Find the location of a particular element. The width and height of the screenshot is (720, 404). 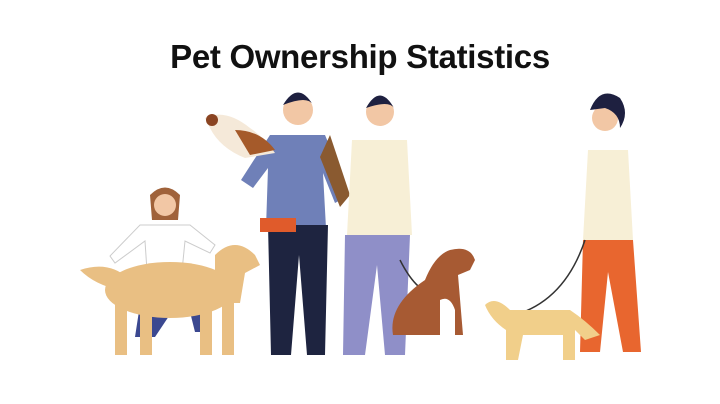

woman-with-small-dog-figure is located at coordinates (577, 222).